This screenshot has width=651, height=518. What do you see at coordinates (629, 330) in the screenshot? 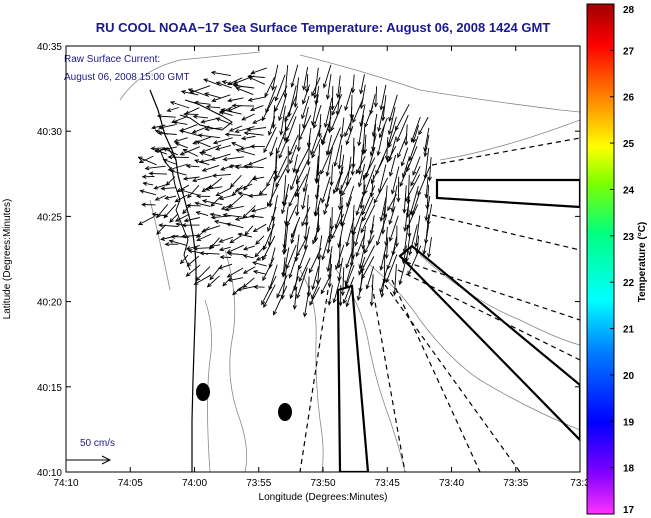
I see `colorbar-tick-label: 21` at bounding box center [629, 330].